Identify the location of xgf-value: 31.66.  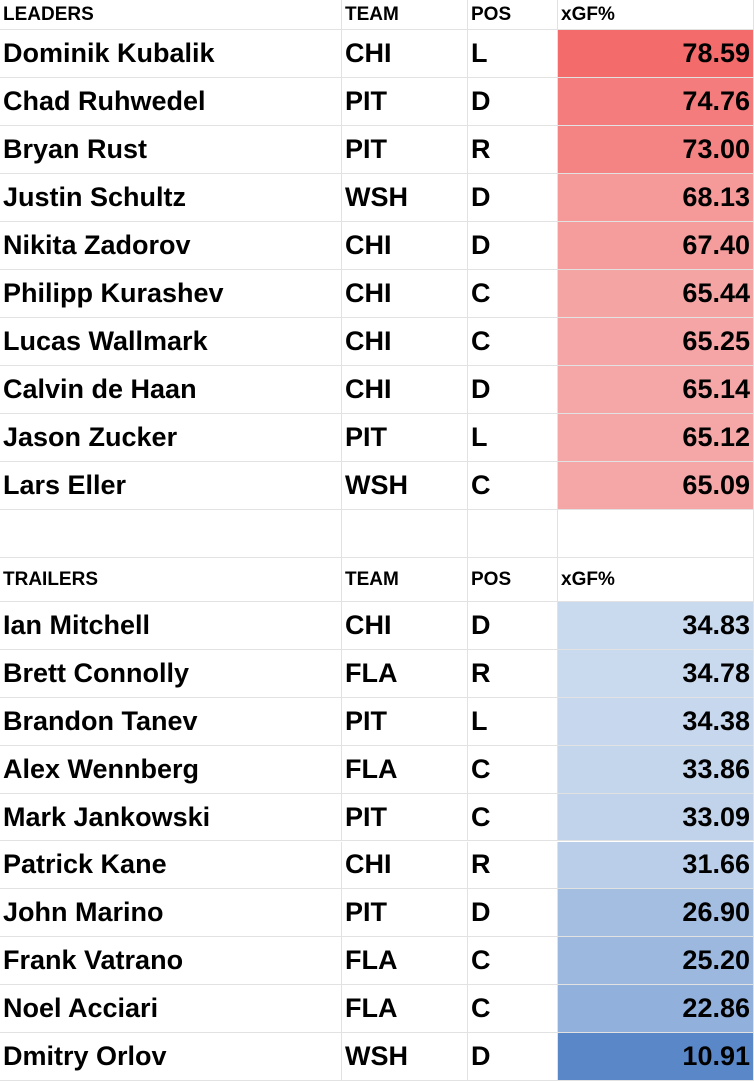
(656, 865).